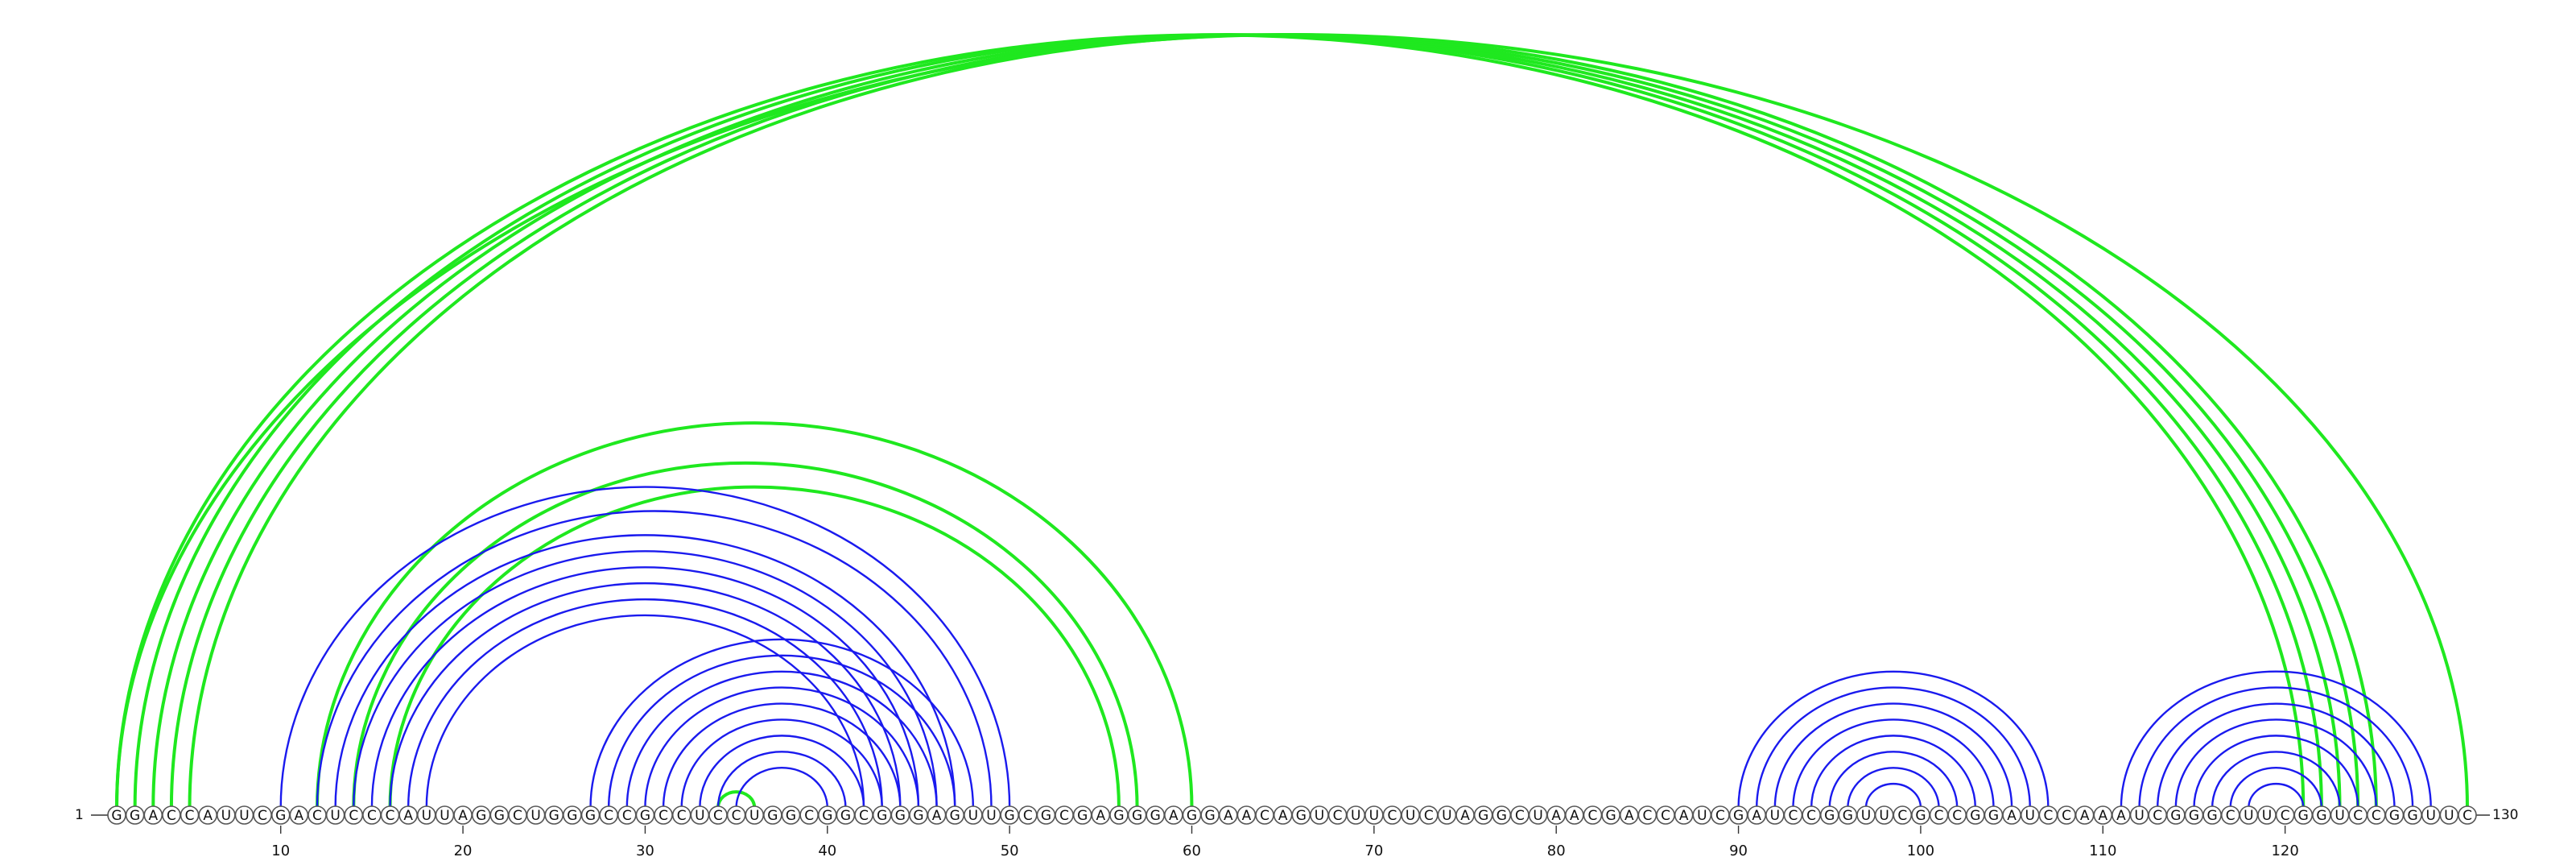 This screenshot has width=2576, height=857. I want to click on nucleotide-circle, so click(2467, 815).